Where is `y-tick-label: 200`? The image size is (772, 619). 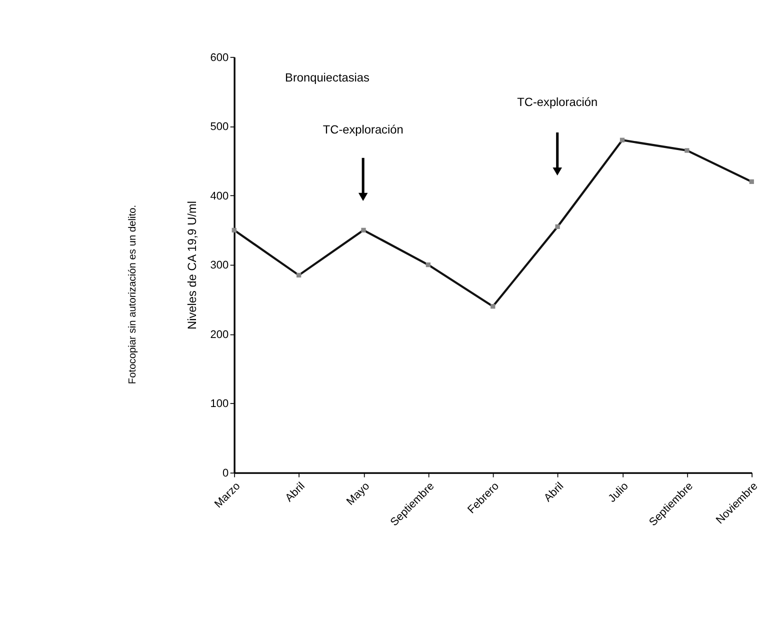
y-tick-label: 200 is located at coordinates (219, 334).